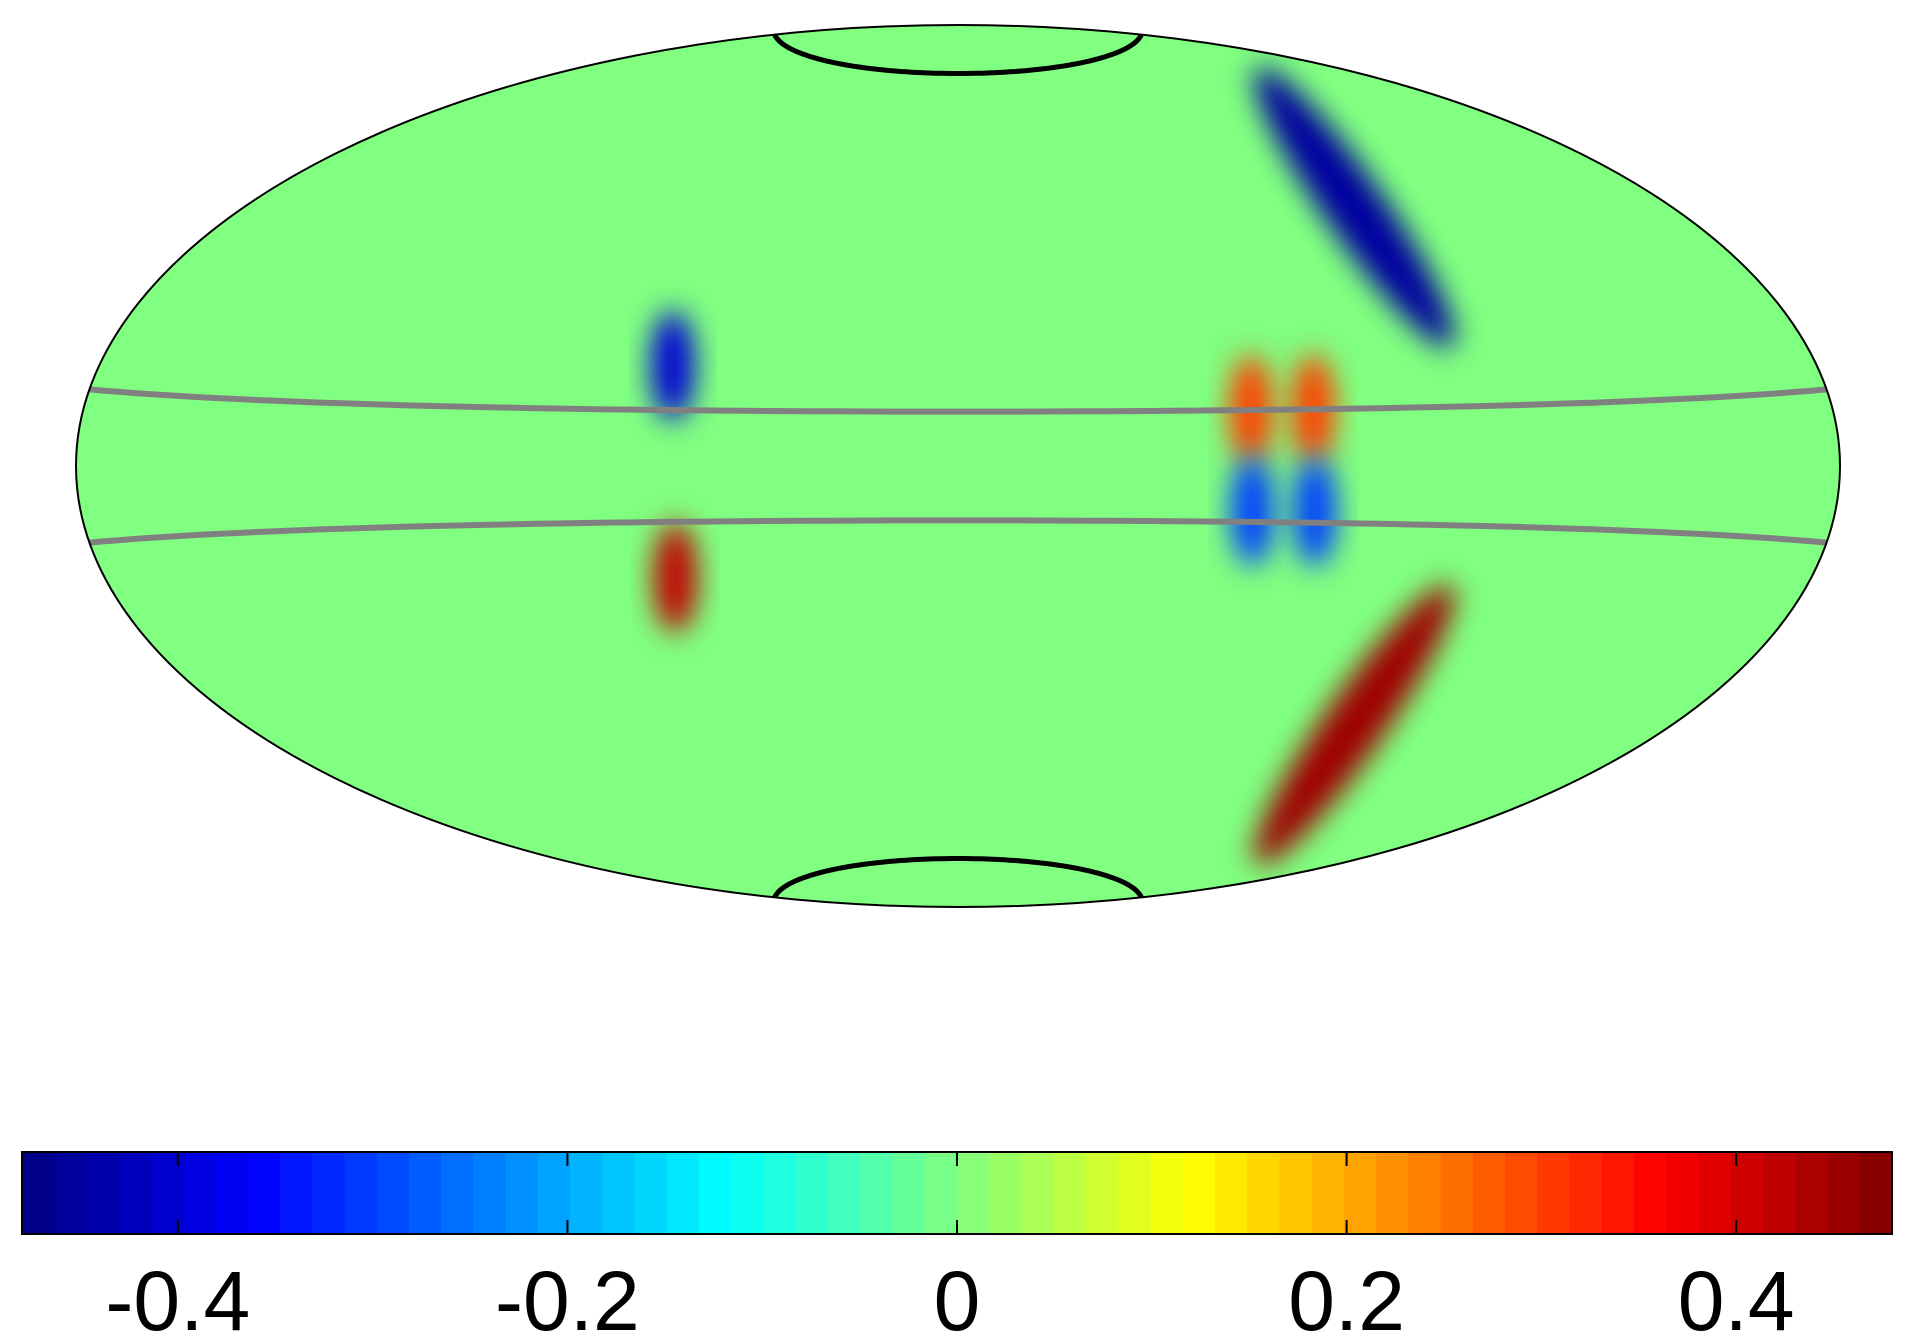 The image size is (1911, 1342). I want to click on colorbar-tick-label: -0.4, so click(177, 1298).